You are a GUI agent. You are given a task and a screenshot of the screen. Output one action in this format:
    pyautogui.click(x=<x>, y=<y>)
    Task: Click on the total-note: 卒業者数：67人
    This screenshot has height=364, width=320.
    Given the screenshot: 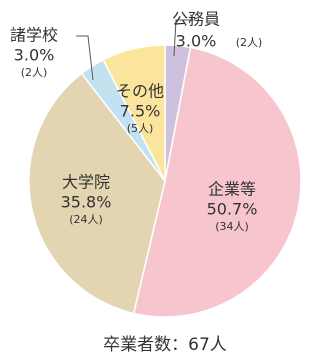 What is the action you would take?
    pyautogui.click(x=165, y=345)
    